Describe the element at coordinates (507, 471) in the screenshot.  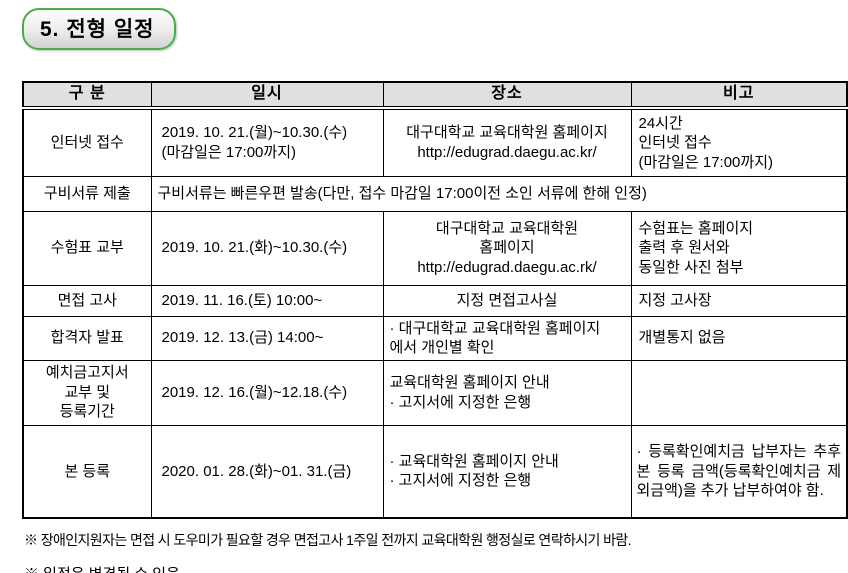
I see `cell-location: · 교육대학원 홈페이지 안내 · 고지서에 지정한 은행` at that location.